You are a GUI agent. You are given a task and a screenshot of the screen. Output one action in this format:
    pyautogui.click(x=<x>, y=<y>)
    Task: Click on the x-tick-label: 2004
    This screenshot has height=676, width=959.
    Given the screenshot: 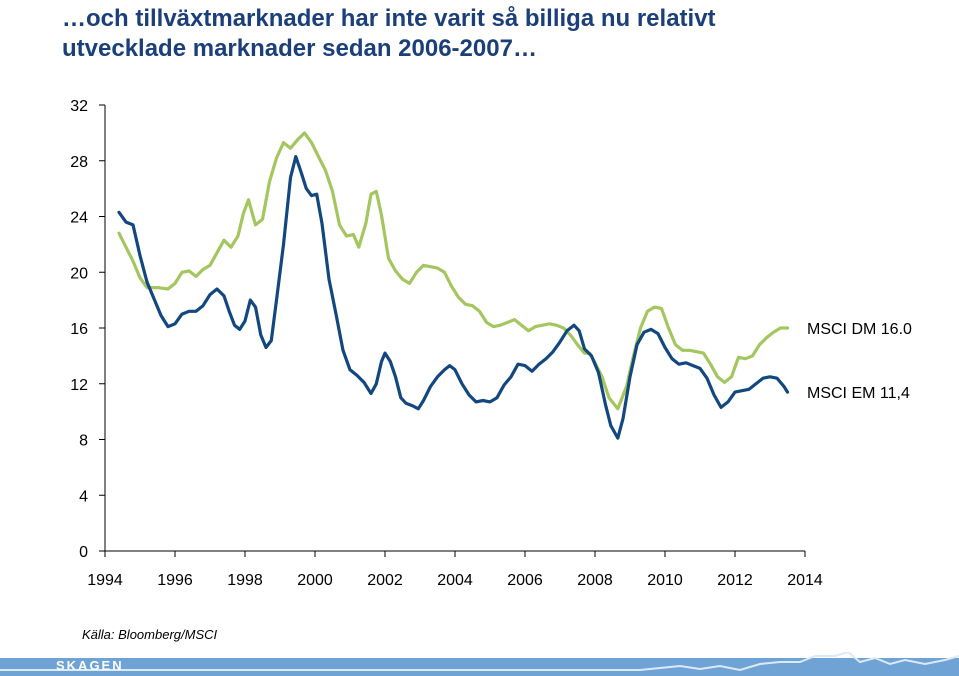 What is the action you would take?
    pyautogui.click(x=455, y=580)
    